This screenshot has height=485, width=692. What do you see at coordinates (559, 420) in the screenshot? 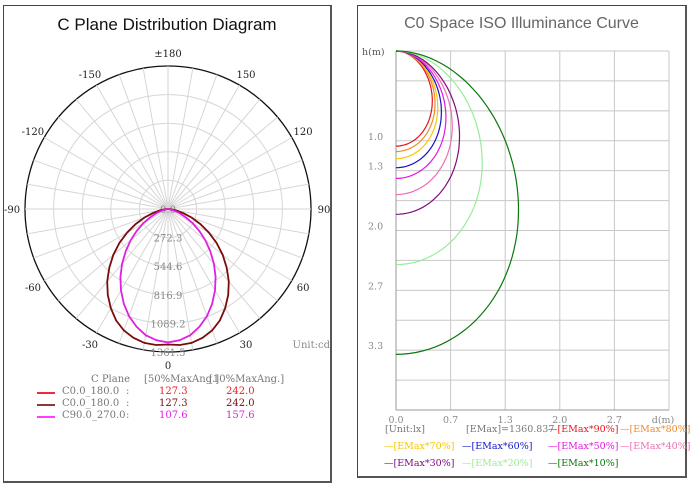
I see `iso-x-tick-label: 2.0` at bounding box center [559, 420].